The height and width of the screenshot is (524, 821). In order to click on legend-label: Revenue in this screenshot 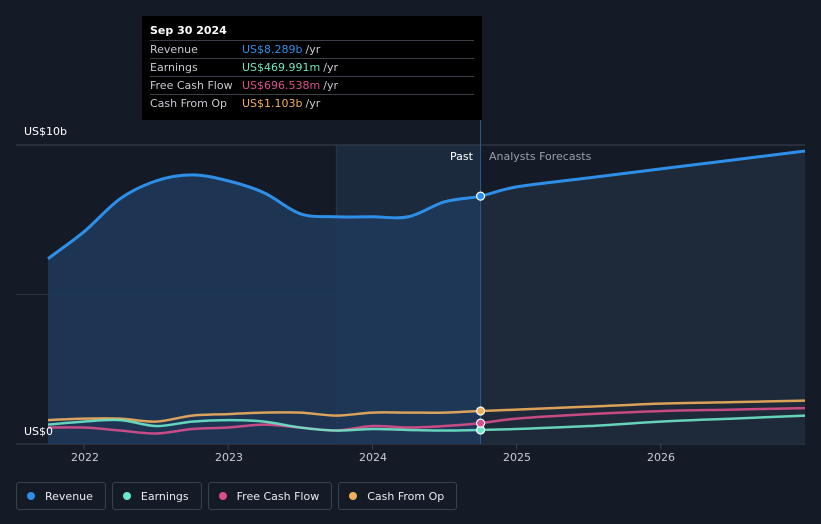, I will do `click(69, 496)`.